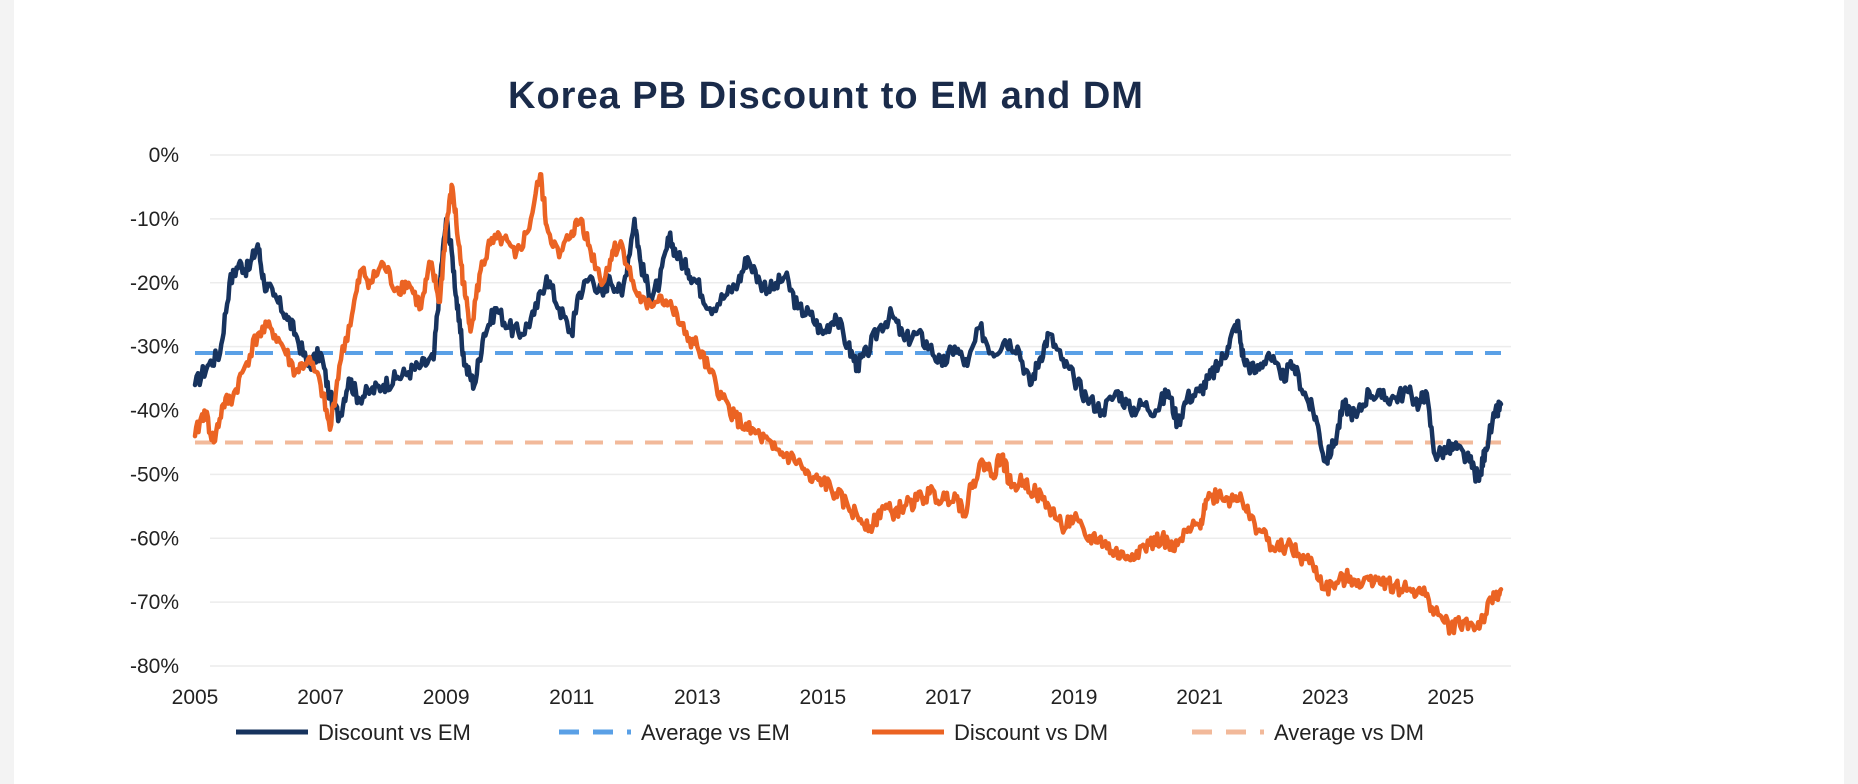 The height and width of the screenshot is (784, 1858). Describe the element at coordinates (154, 474) in the screenshot. I see `y-tick-label: -50%` at that location.